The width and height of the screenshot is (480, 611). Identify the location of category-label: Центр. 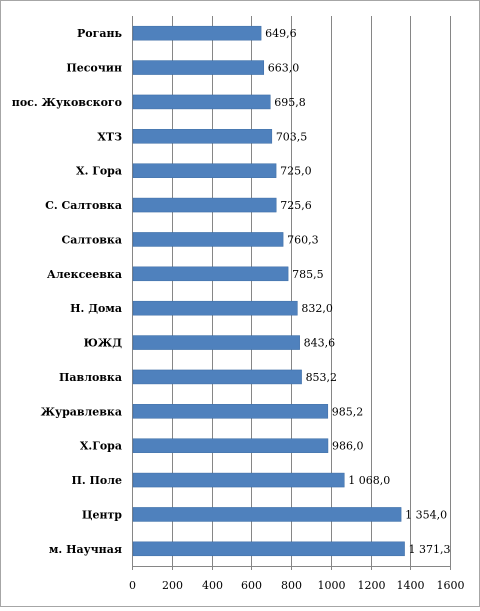
(102, 514).